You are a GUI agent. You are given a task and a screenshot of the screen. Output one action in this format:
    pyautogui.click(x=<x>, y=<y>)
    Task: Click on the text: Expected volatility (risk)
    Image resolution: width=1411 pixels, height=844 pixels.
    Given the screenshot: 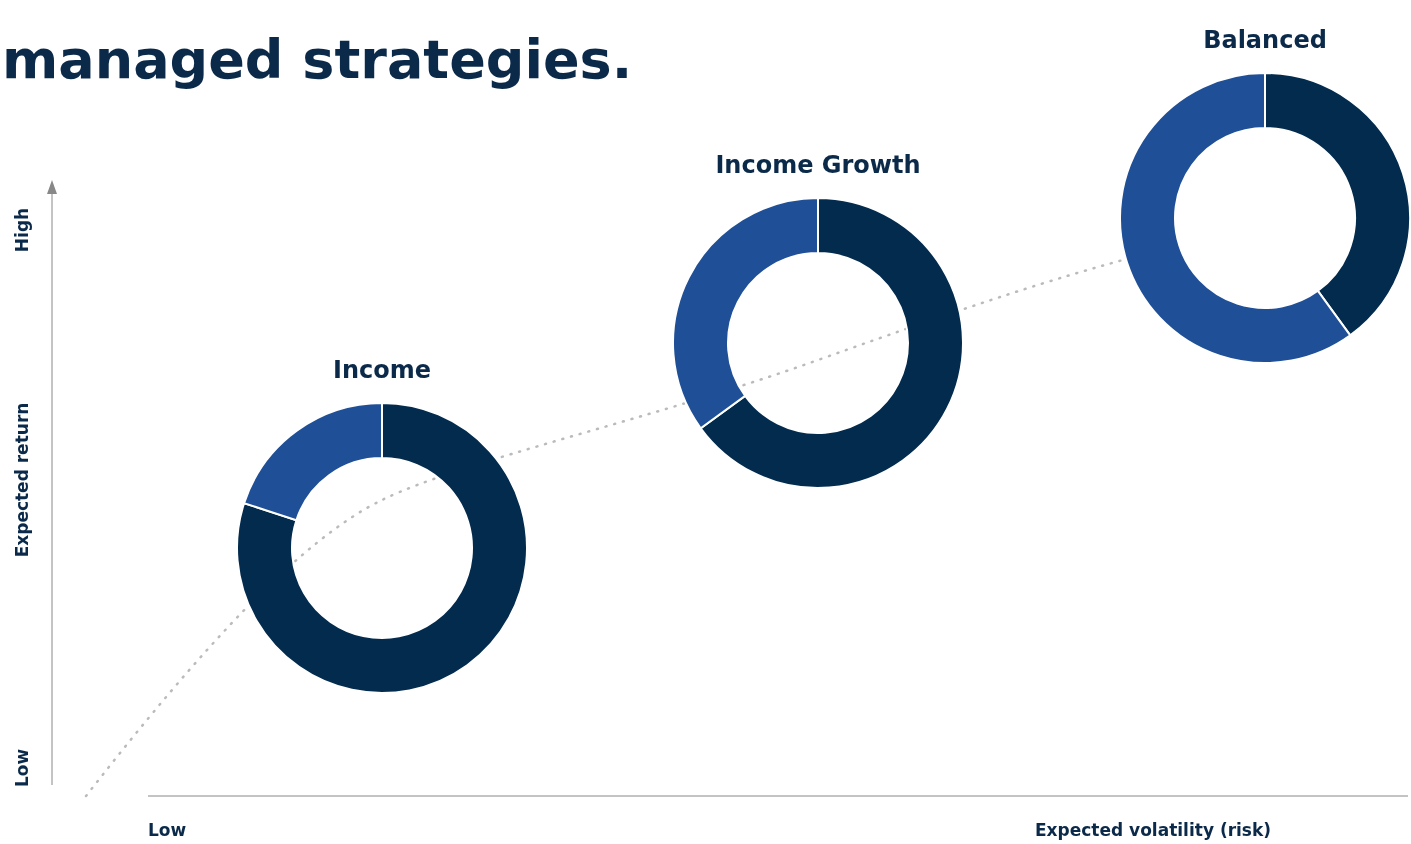 What is the action you would take?
    pyautogui.click(x=1153, y=830)
    